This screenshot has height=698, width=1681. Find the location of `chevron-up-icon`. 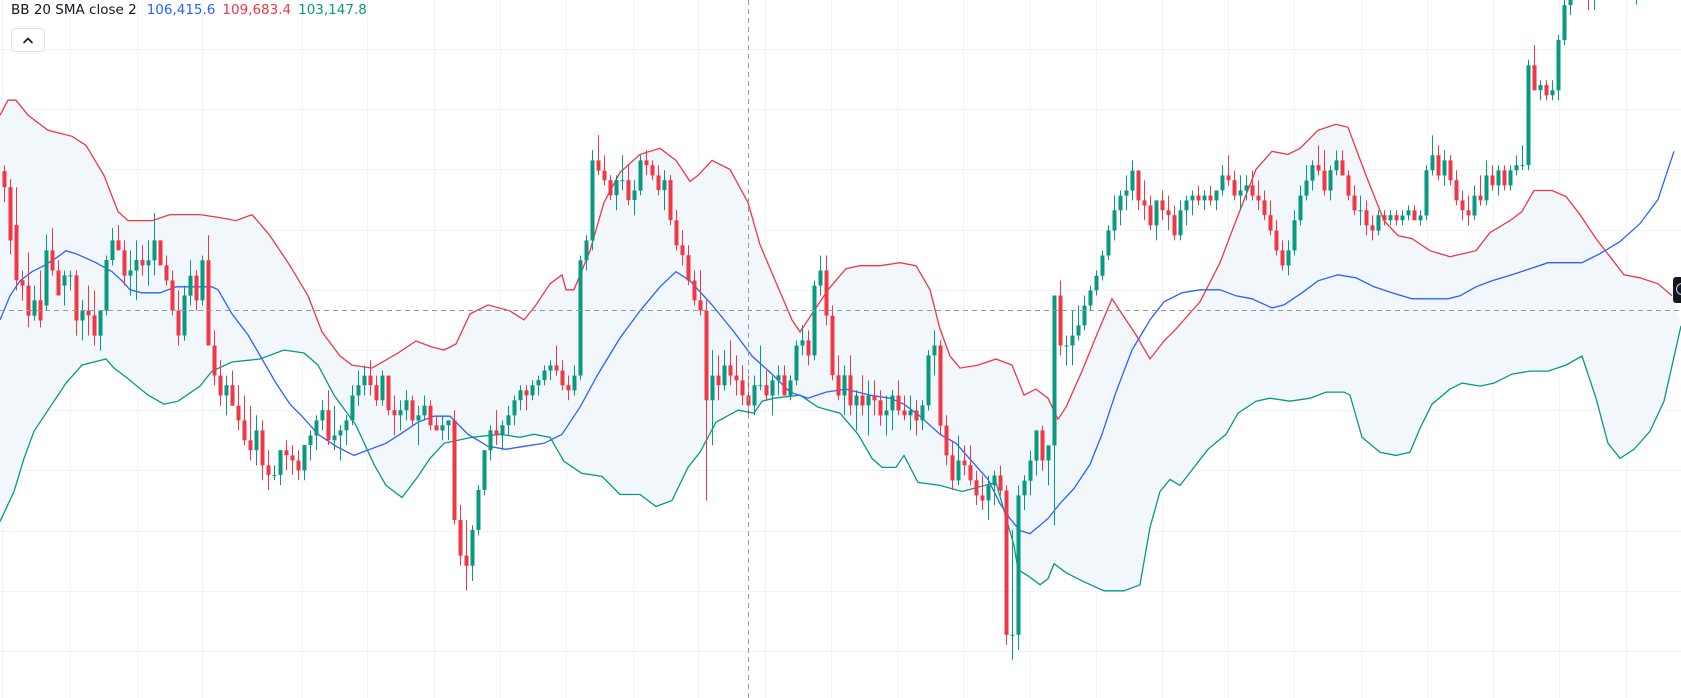

chevron-up-icon is located at coordinates (28, 40).